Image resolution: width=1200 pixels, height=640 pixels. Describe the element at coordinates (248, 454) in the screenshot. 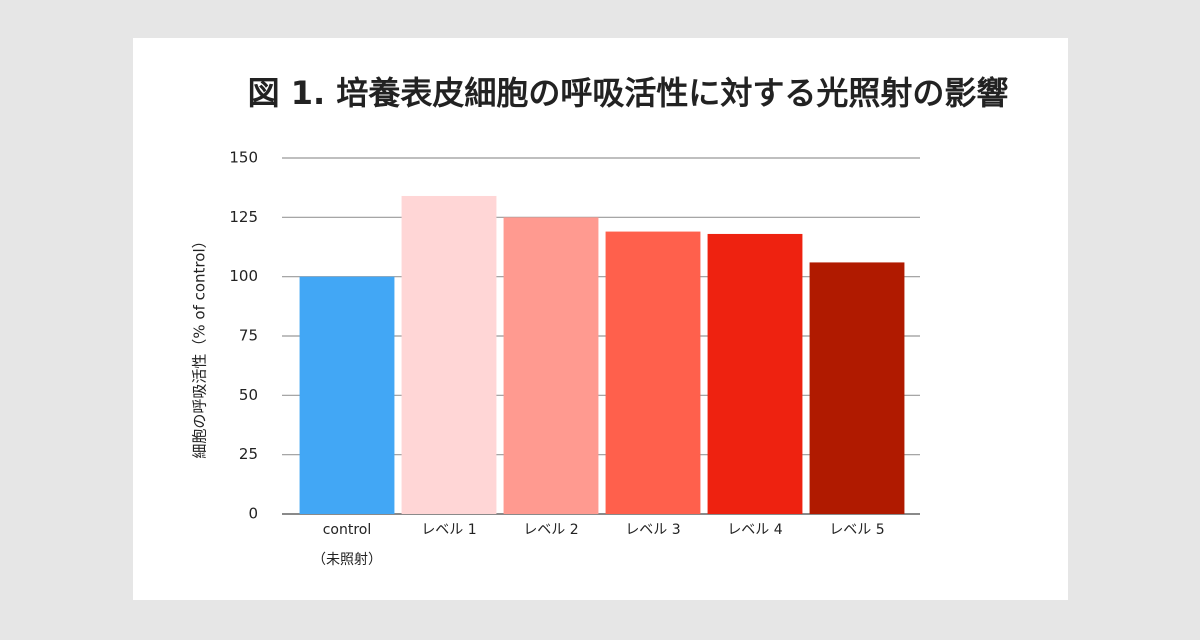

I see `y-tick-label: 25` at that location.